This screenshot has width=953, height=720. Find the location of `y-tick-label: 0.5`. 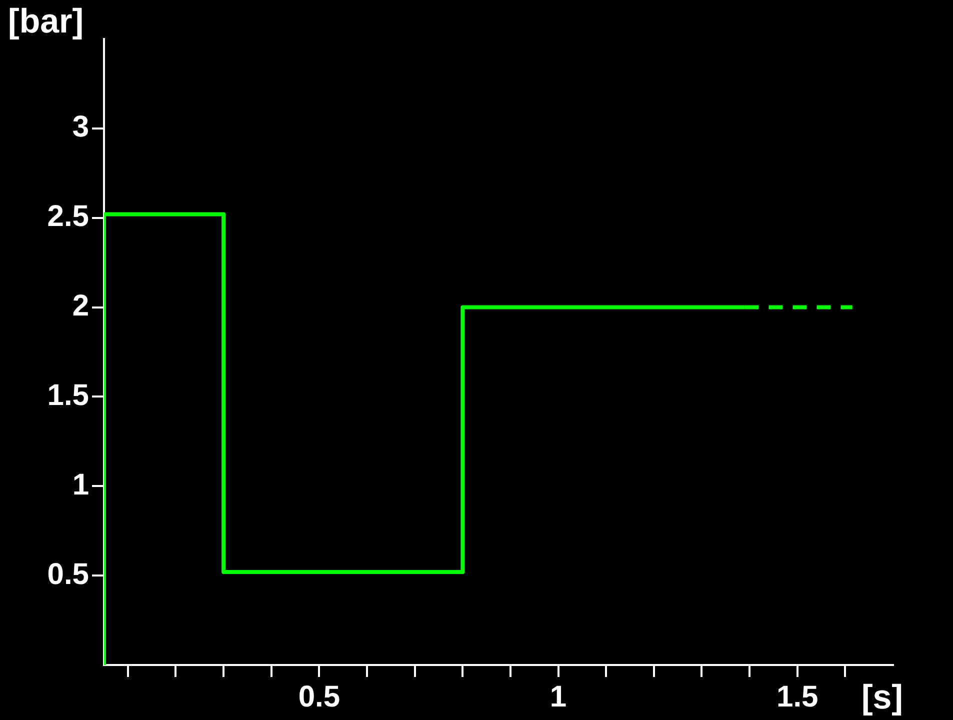

y-tick-label: 0.5 is located at coordinates (68, 574).